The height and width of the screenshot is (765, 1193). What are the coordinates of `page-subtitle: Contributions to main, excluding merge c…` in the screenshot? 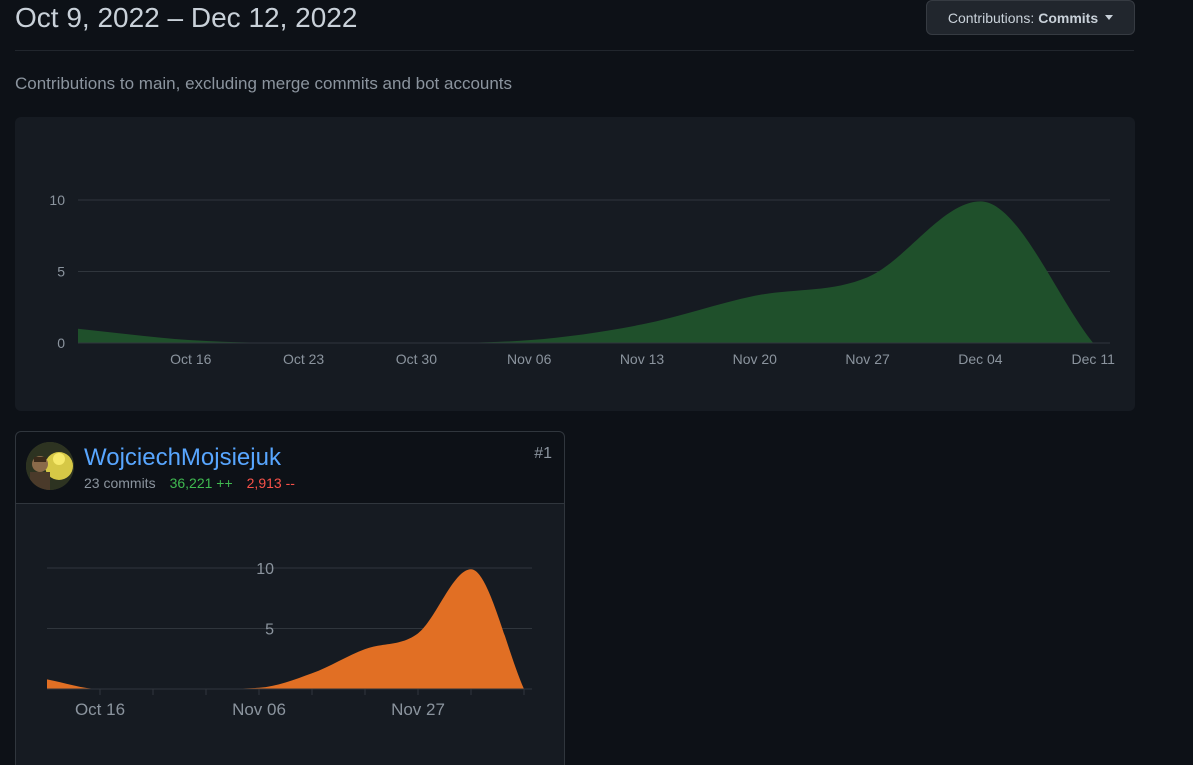 It's located at (264, 83).